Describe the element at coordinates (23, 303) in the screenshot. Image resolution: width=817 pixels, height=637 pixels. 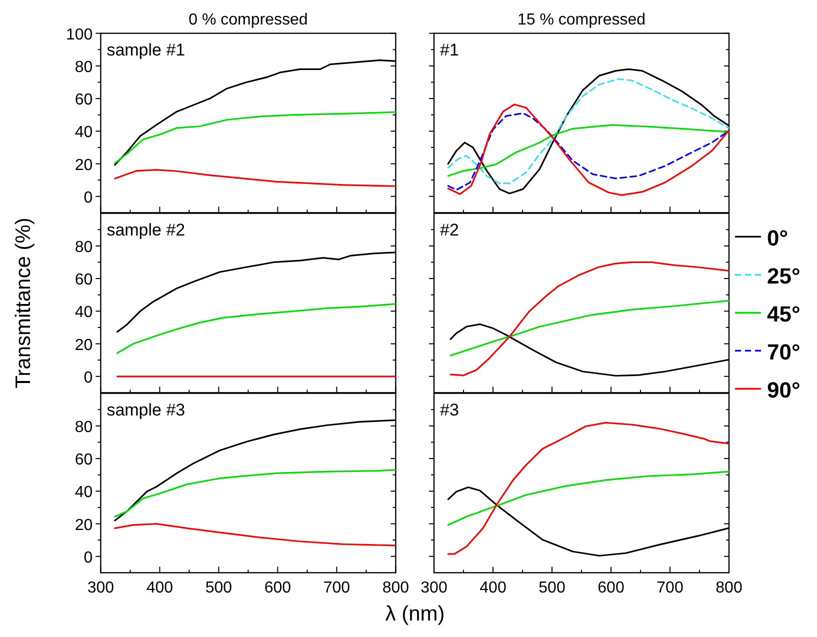
I see `y-axis-title: Transmittance (%)` at that location.